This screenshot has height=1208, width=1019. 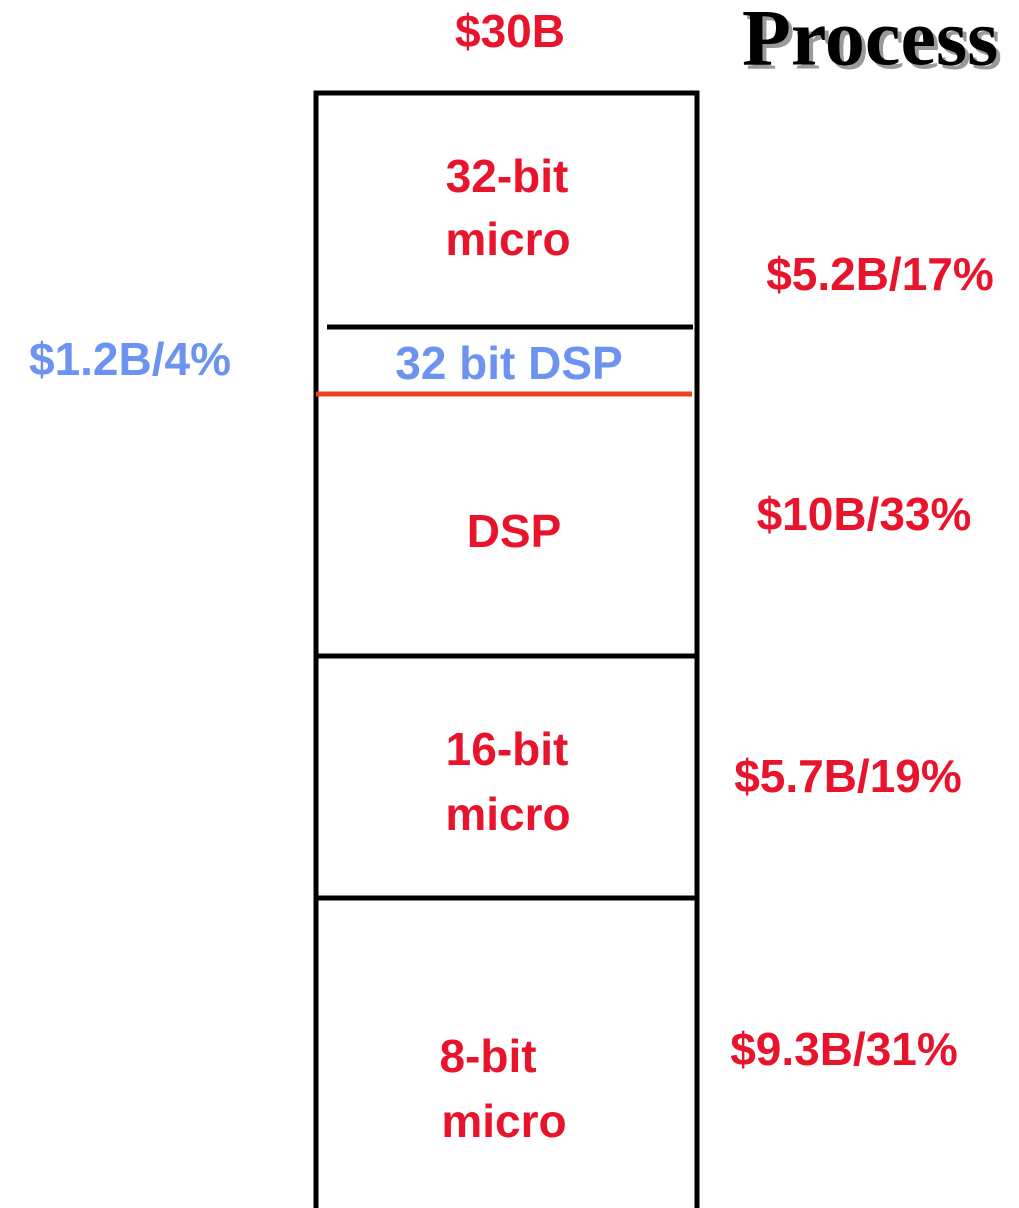 I want to click on total: $30B, so click(x=510, y=31).